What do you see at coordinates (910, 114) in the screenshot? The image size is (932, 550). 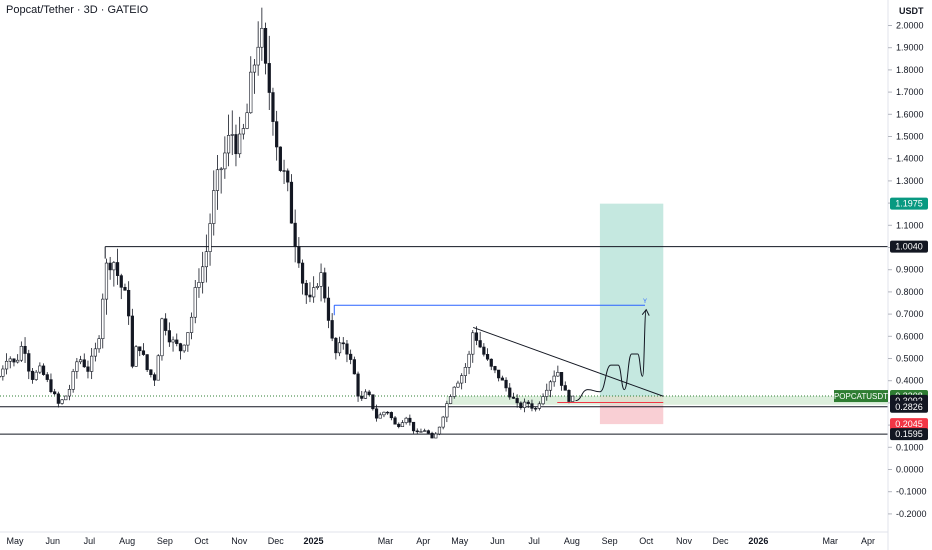 I see `price-tick-label: 1.6000` at bounding box center [910, 114].